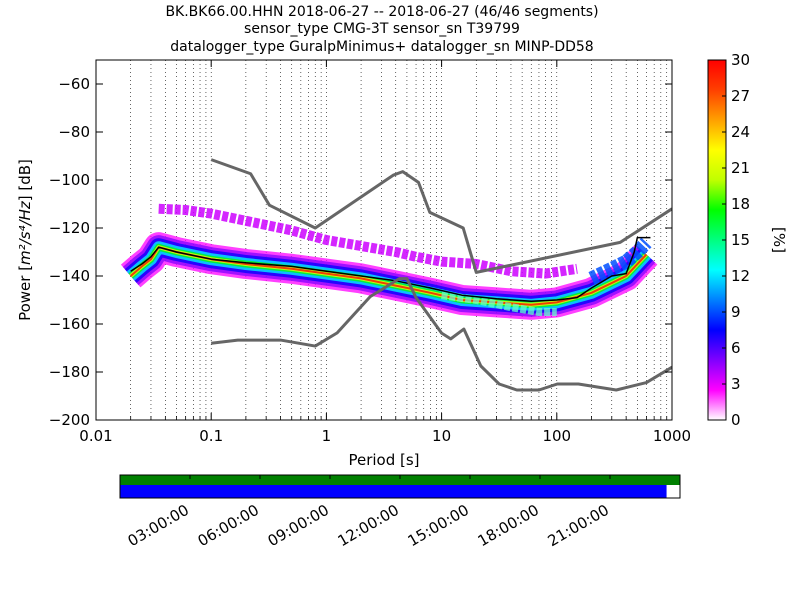 Image resolution: width=800 pixels, height=600 pixels. Describe the element at coordinates (499, 303) in the screenshot. I see `density-band-low-tail` at that location.